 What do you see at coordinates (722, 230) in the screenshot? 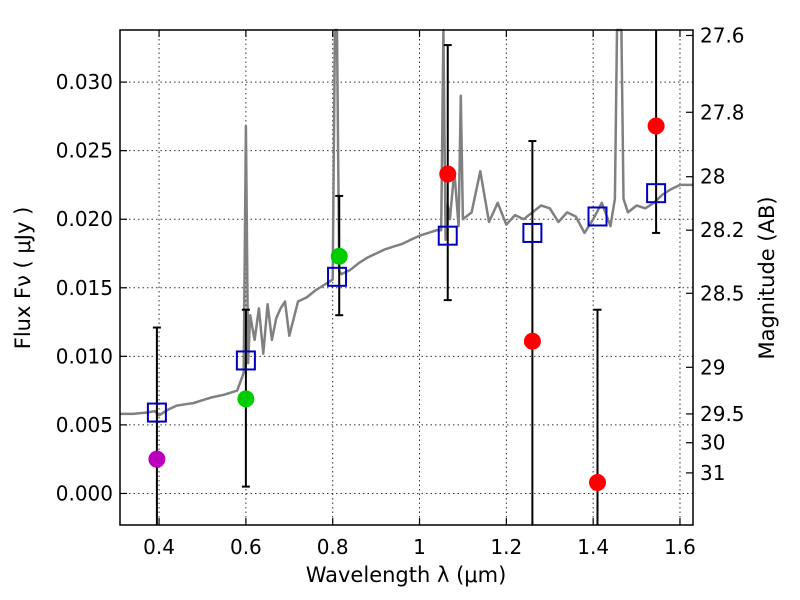
I see `right-tick-label: 28.2` at bounding box center [722, 230].